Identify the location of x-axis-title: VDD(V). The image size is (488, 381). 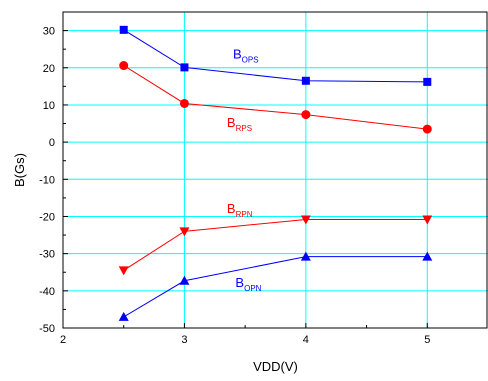
(275, 366).